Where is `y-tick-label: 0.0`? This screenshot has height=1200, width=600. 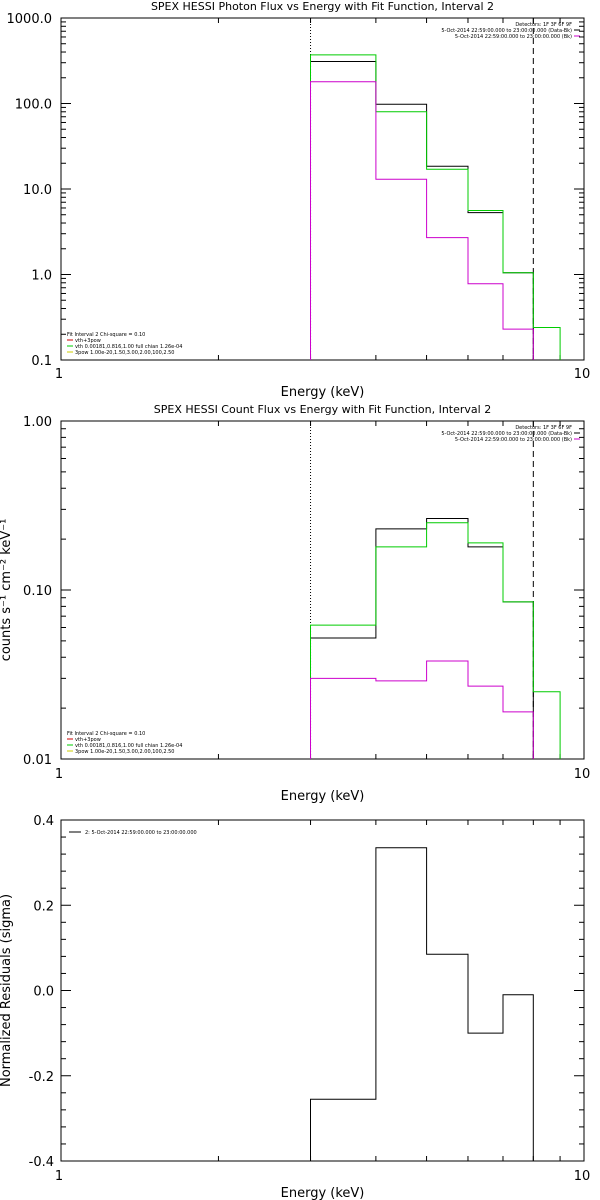
y-tick-label: 0.0 is located at coordinates (43, 992).